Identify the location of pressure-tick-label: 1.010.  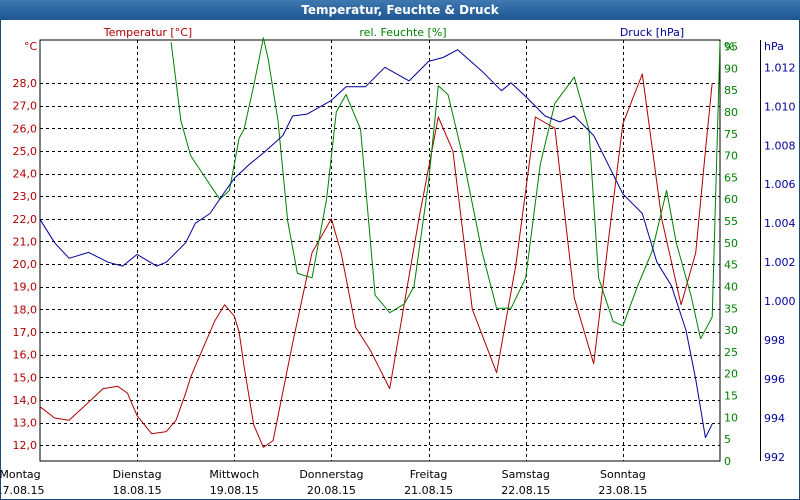
(780, 106).